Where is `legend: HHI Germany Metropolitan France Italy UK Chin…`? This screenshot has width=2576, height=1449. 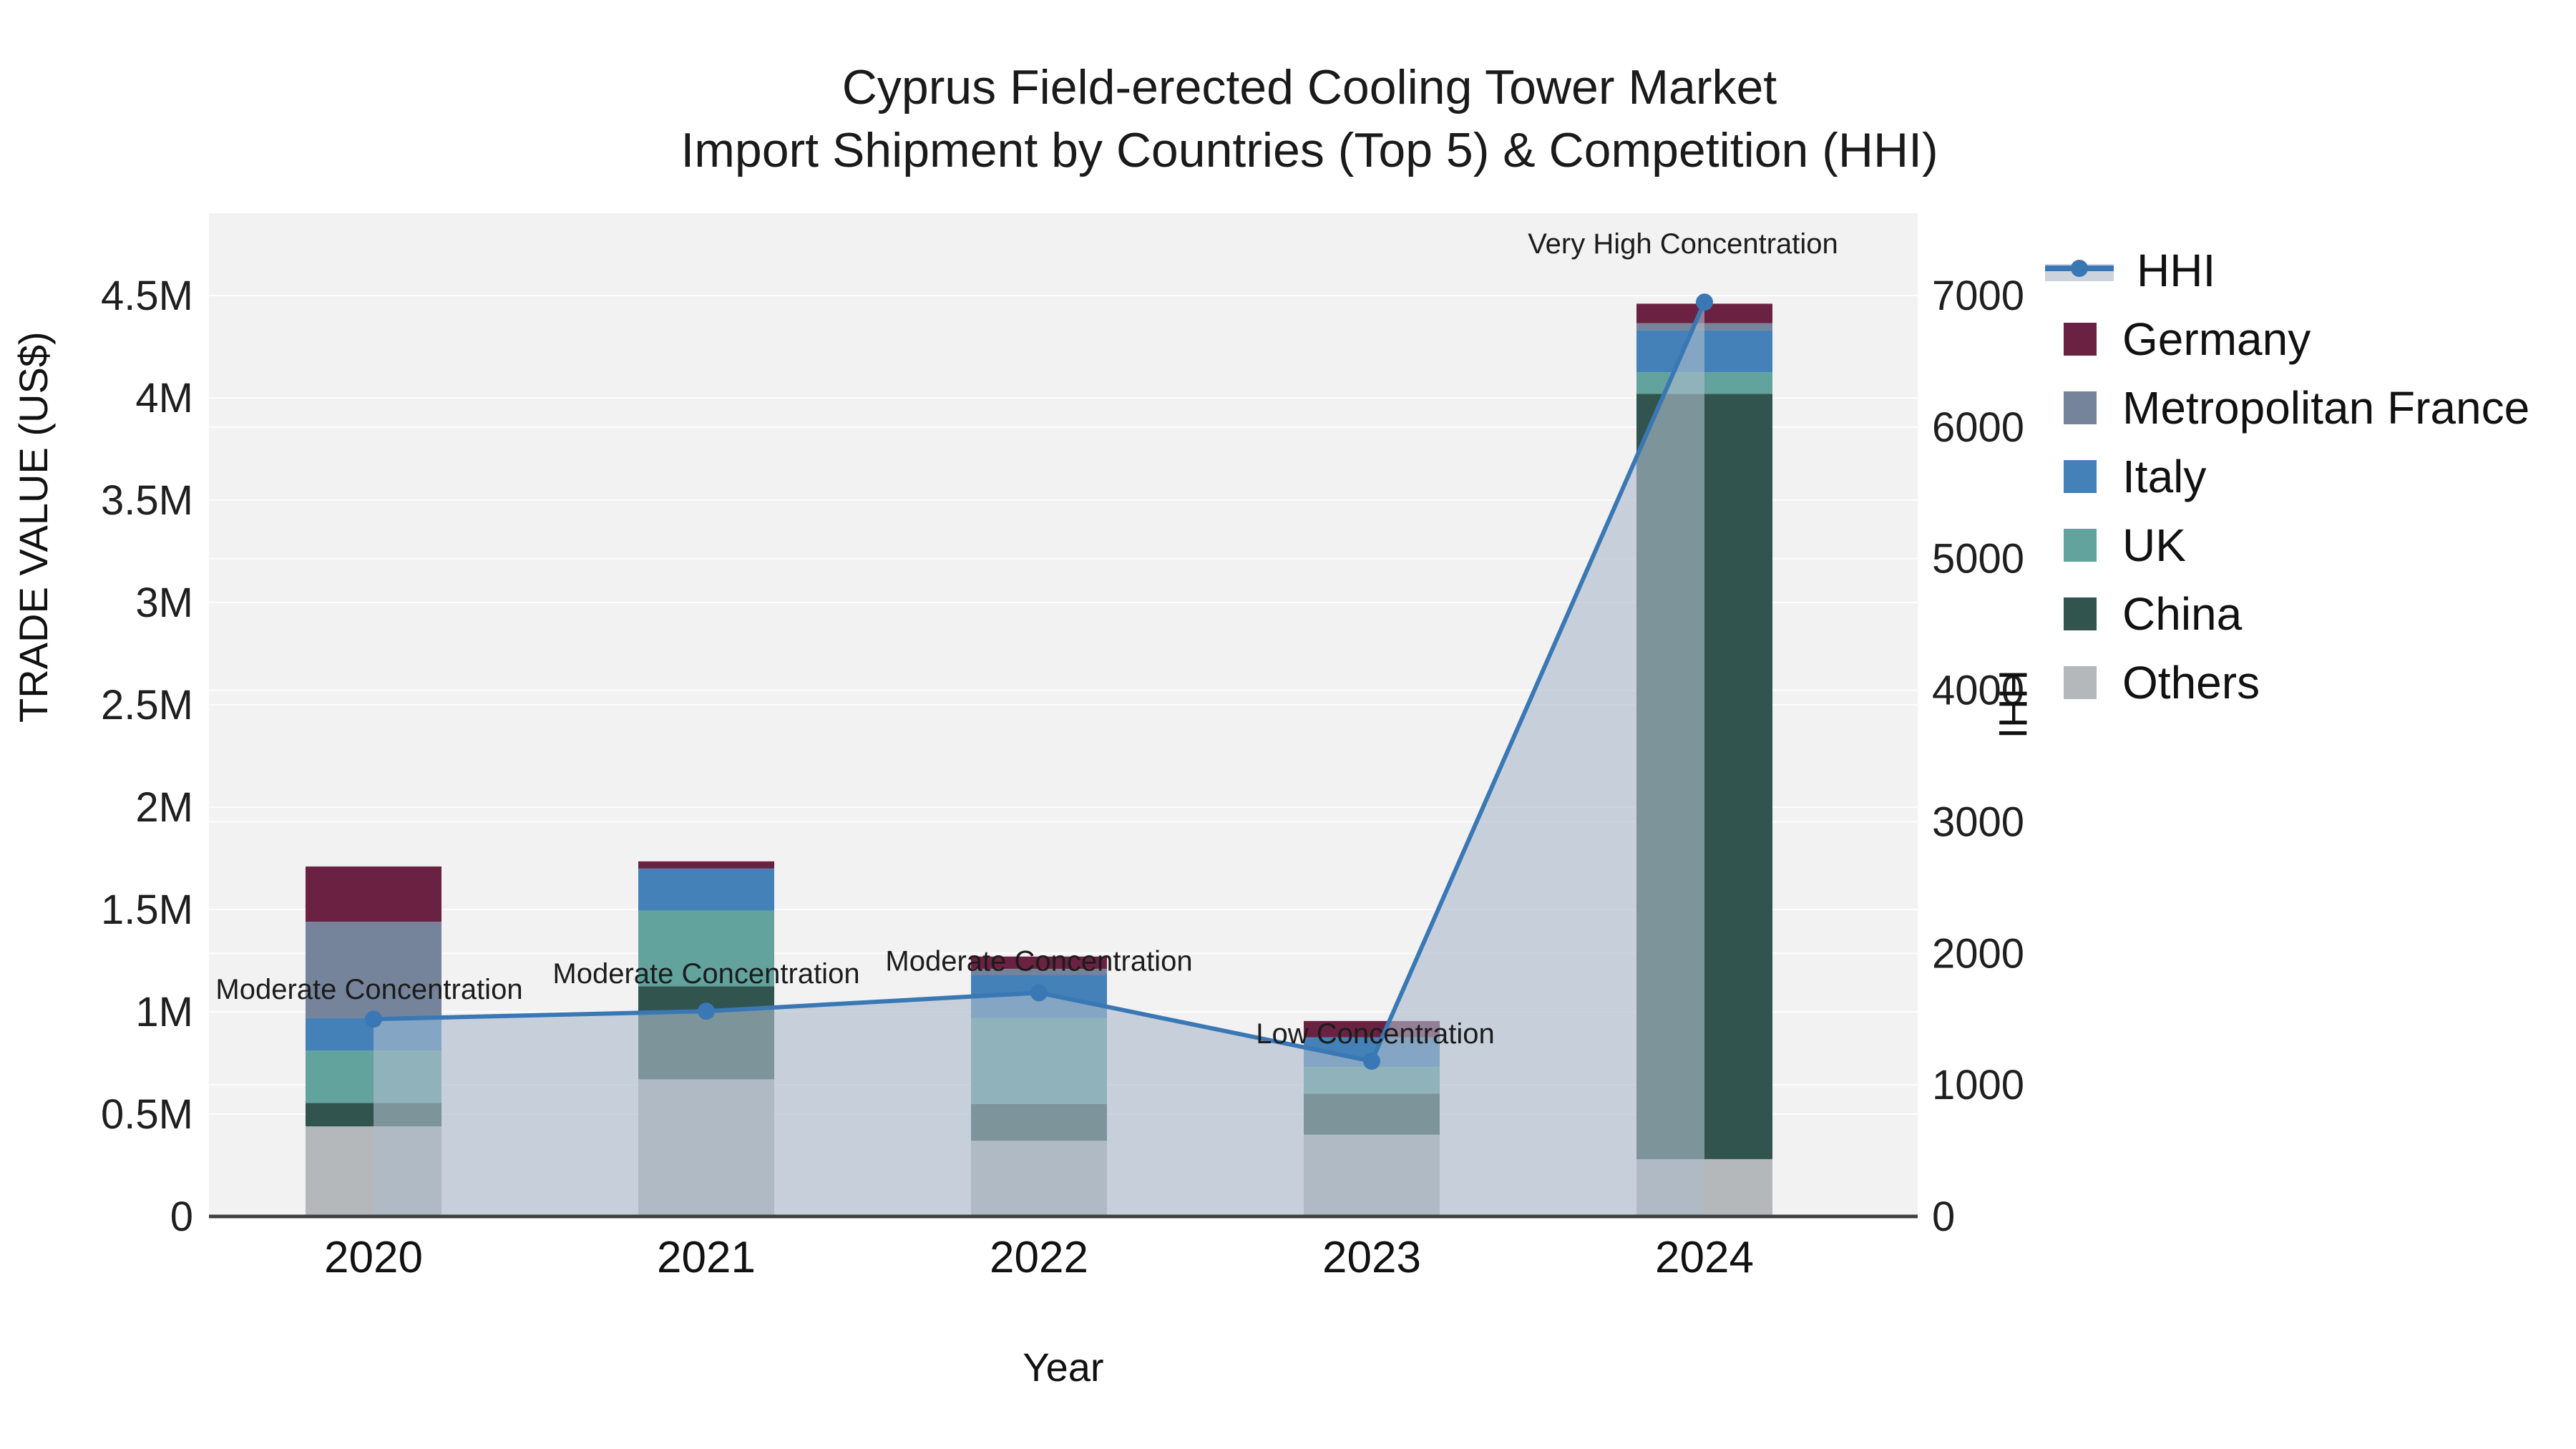 legend: HHI Germany Metropolitan France Italy UK Chin… is located at coordinates (2306, 476).